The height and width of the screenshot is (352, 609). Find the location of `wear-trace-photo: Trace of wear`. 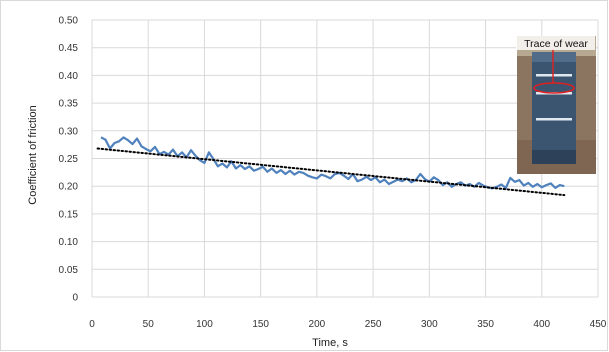

wear-trace-photo: Trace of wear is located at coordinates (556, 105).